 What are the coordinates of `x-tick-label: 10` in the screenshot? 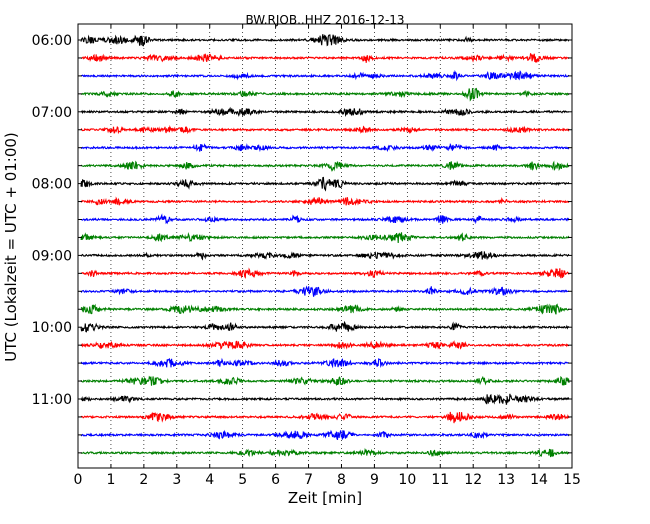 It's located at (407, 480).